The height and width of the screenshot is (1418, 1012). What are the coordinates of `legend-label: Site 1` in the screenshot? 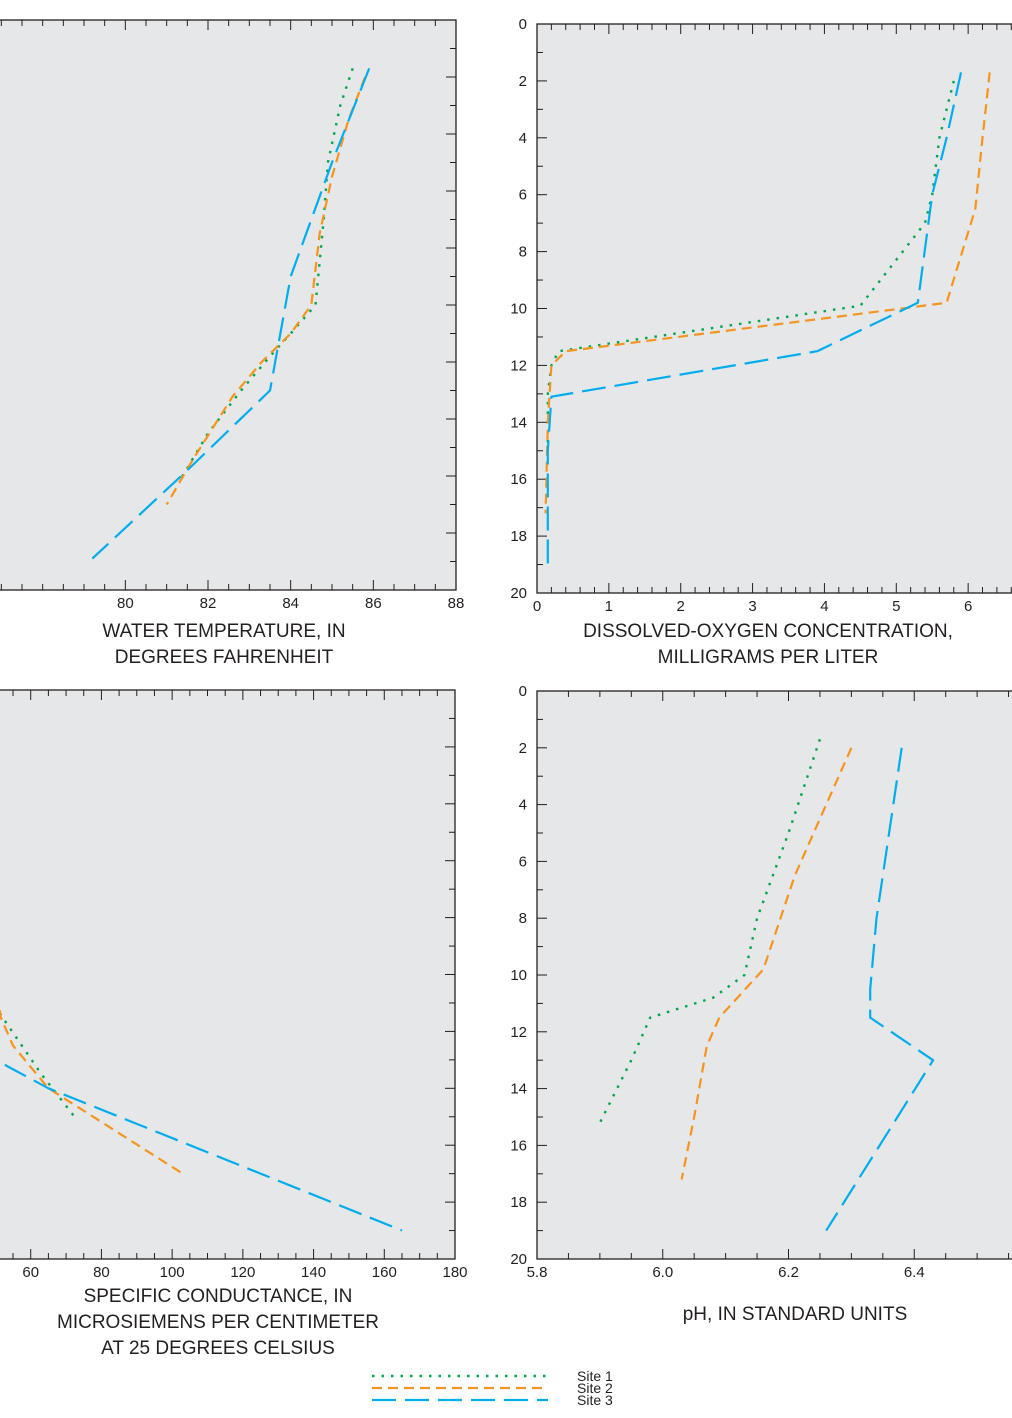 It's located at (595, 1376).